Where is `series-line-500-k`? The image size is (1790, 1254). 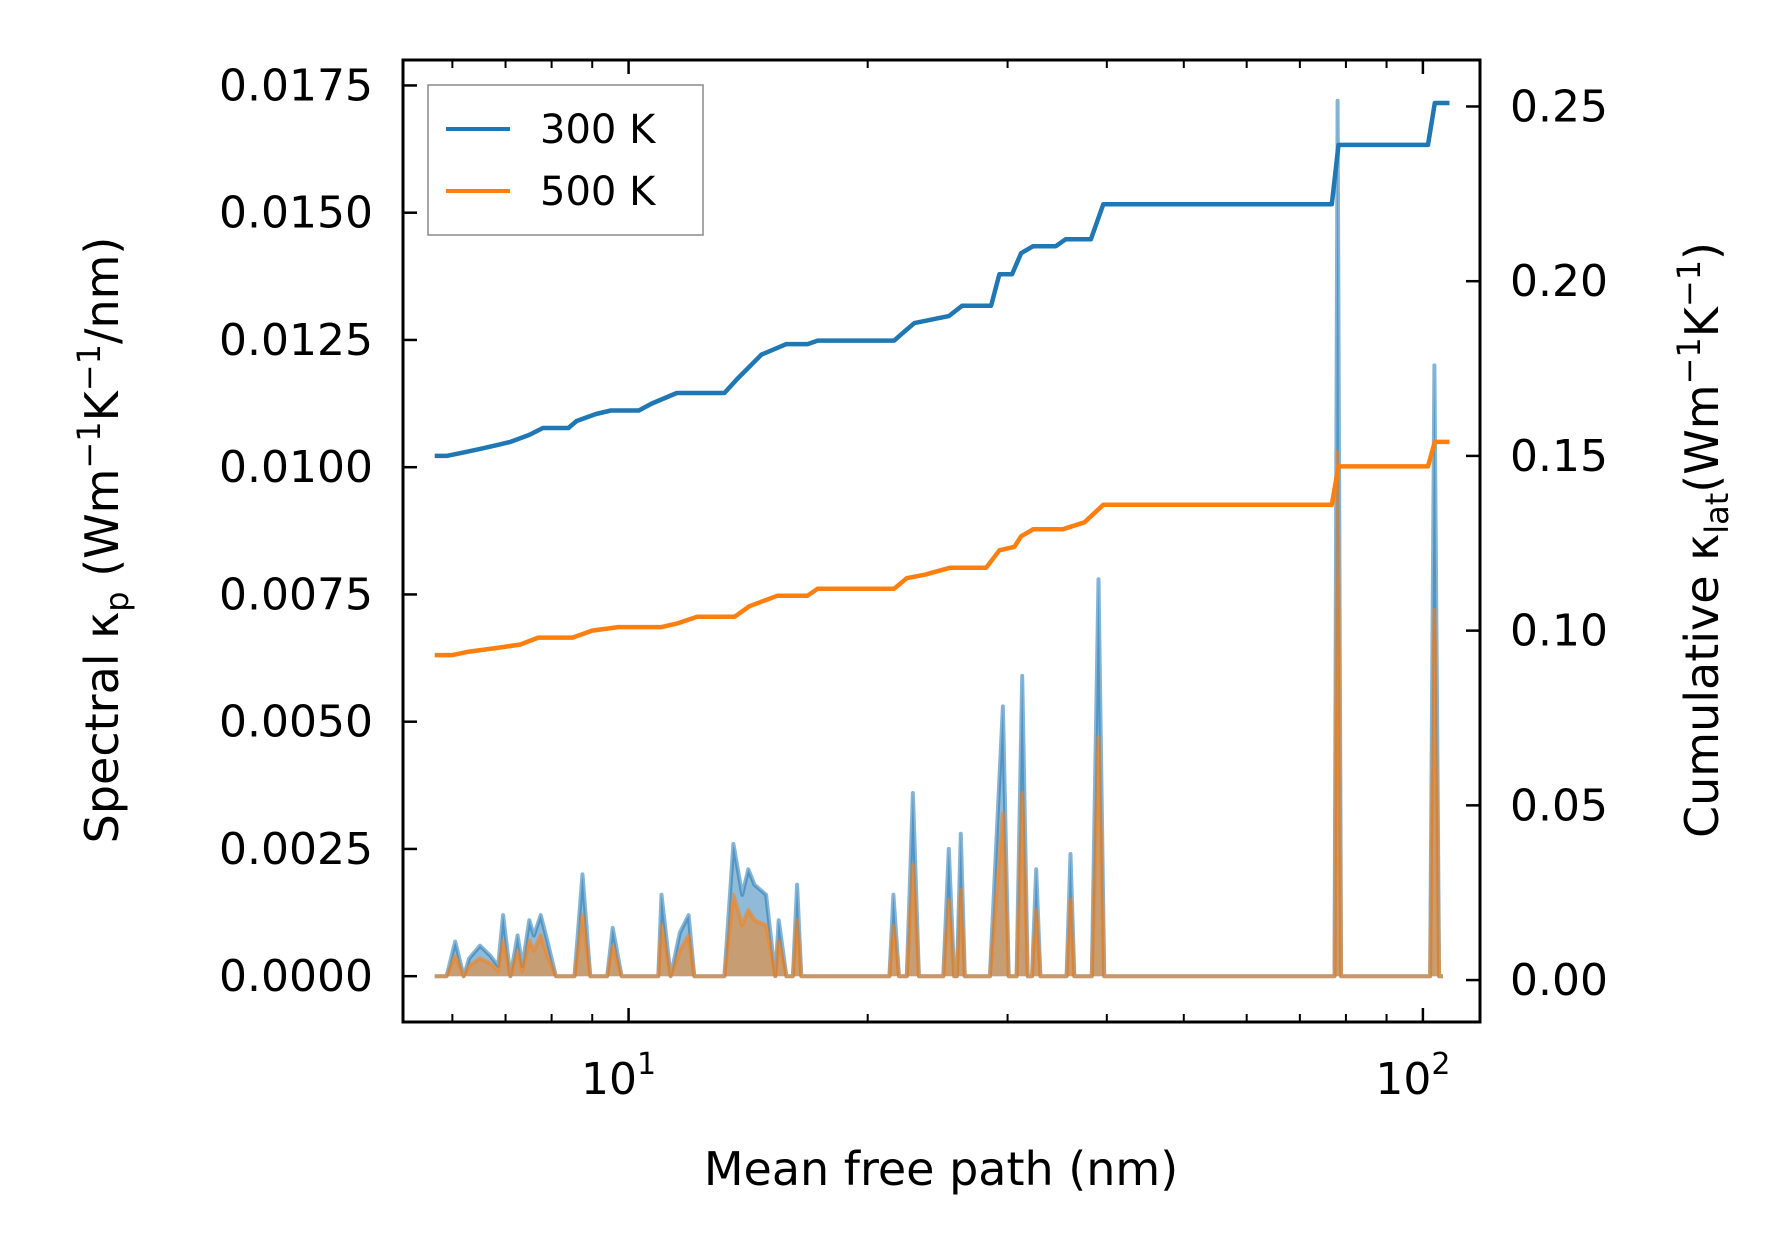 series-line-500-k is located at coordinates (942, 548).